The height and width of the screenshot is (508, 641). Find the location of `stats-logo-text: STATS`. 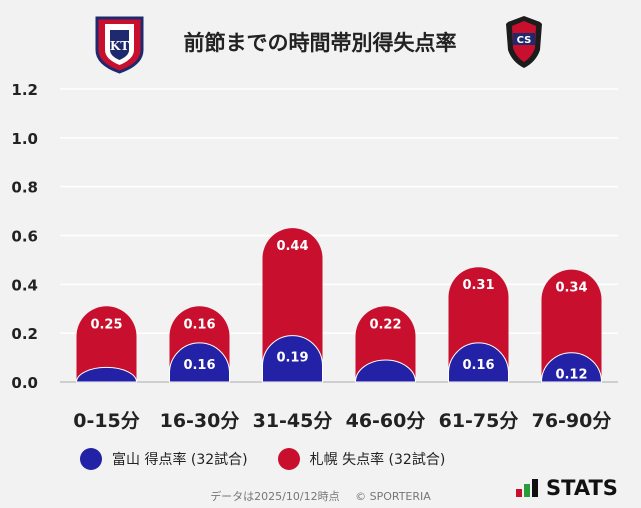

stats-logo-text: STATS is located at coordinates (582, 488).